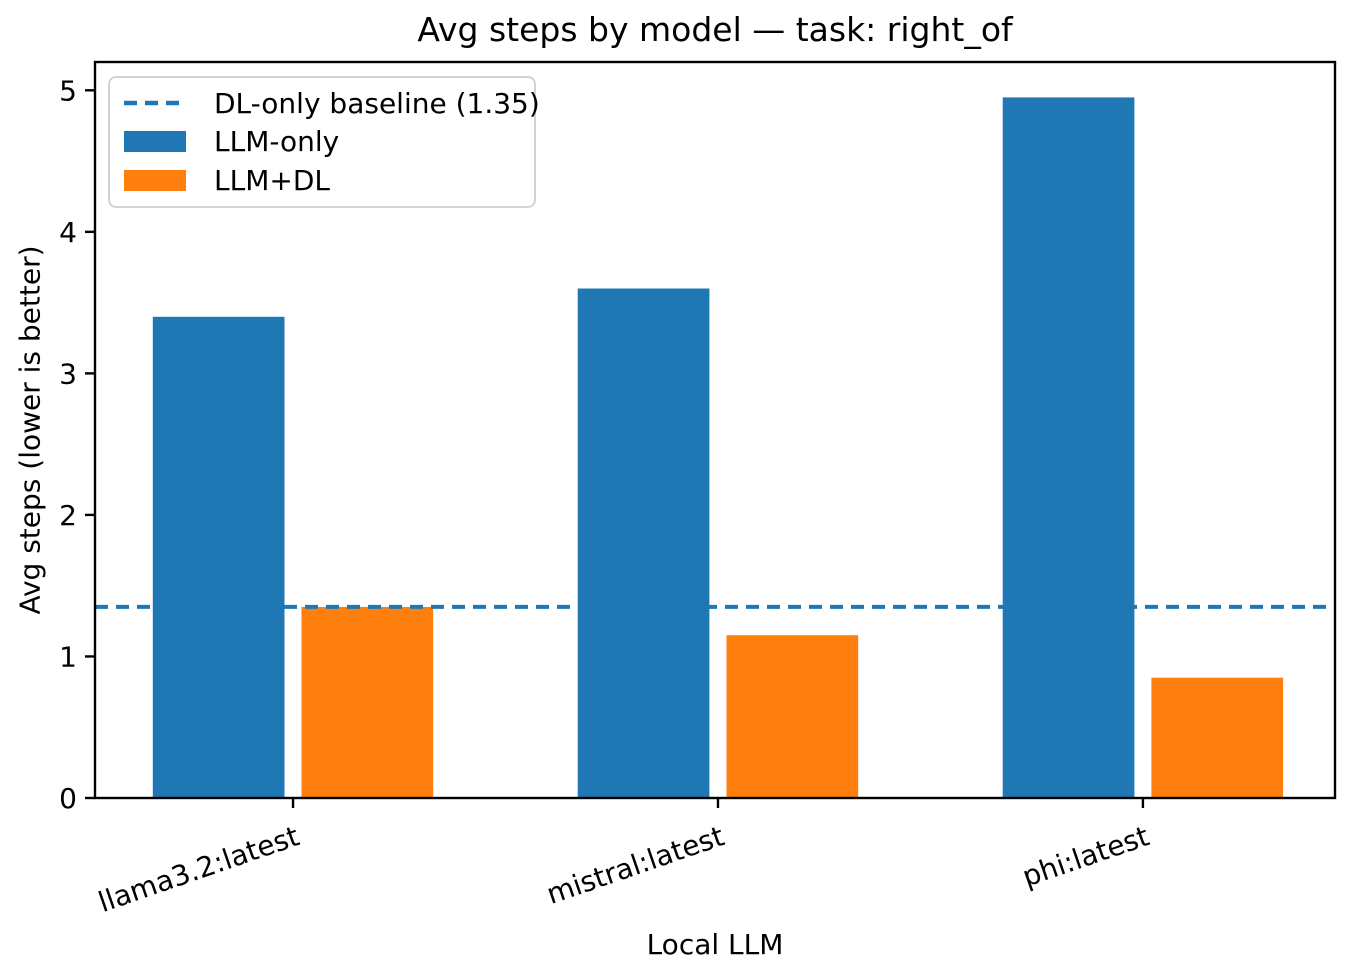  I want to click on x-axis-label: Local LLM, so click(715, 944).